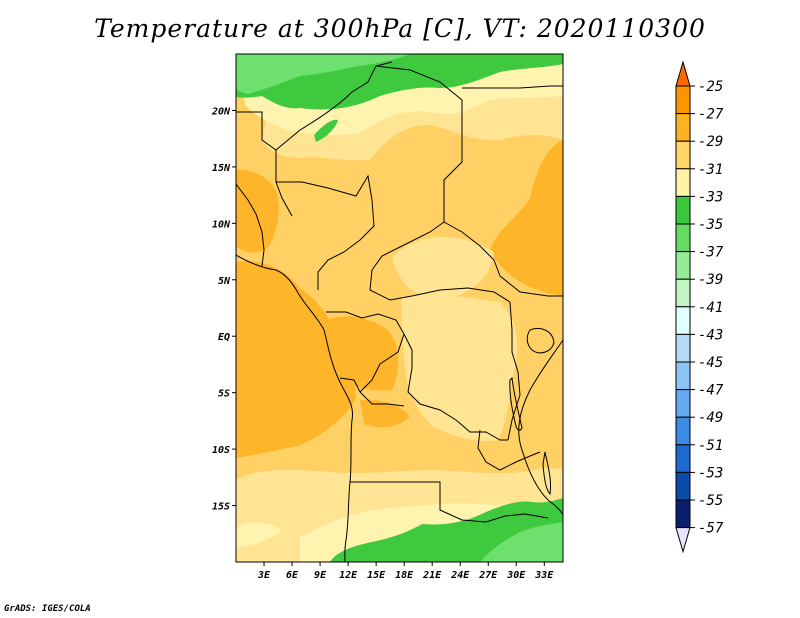 This screenshot has width=800, height=618. What do you see at coordinates (544, 575) in the screenshot?
I see `x-tick-label: 33E` at bounding box center [544, 575].